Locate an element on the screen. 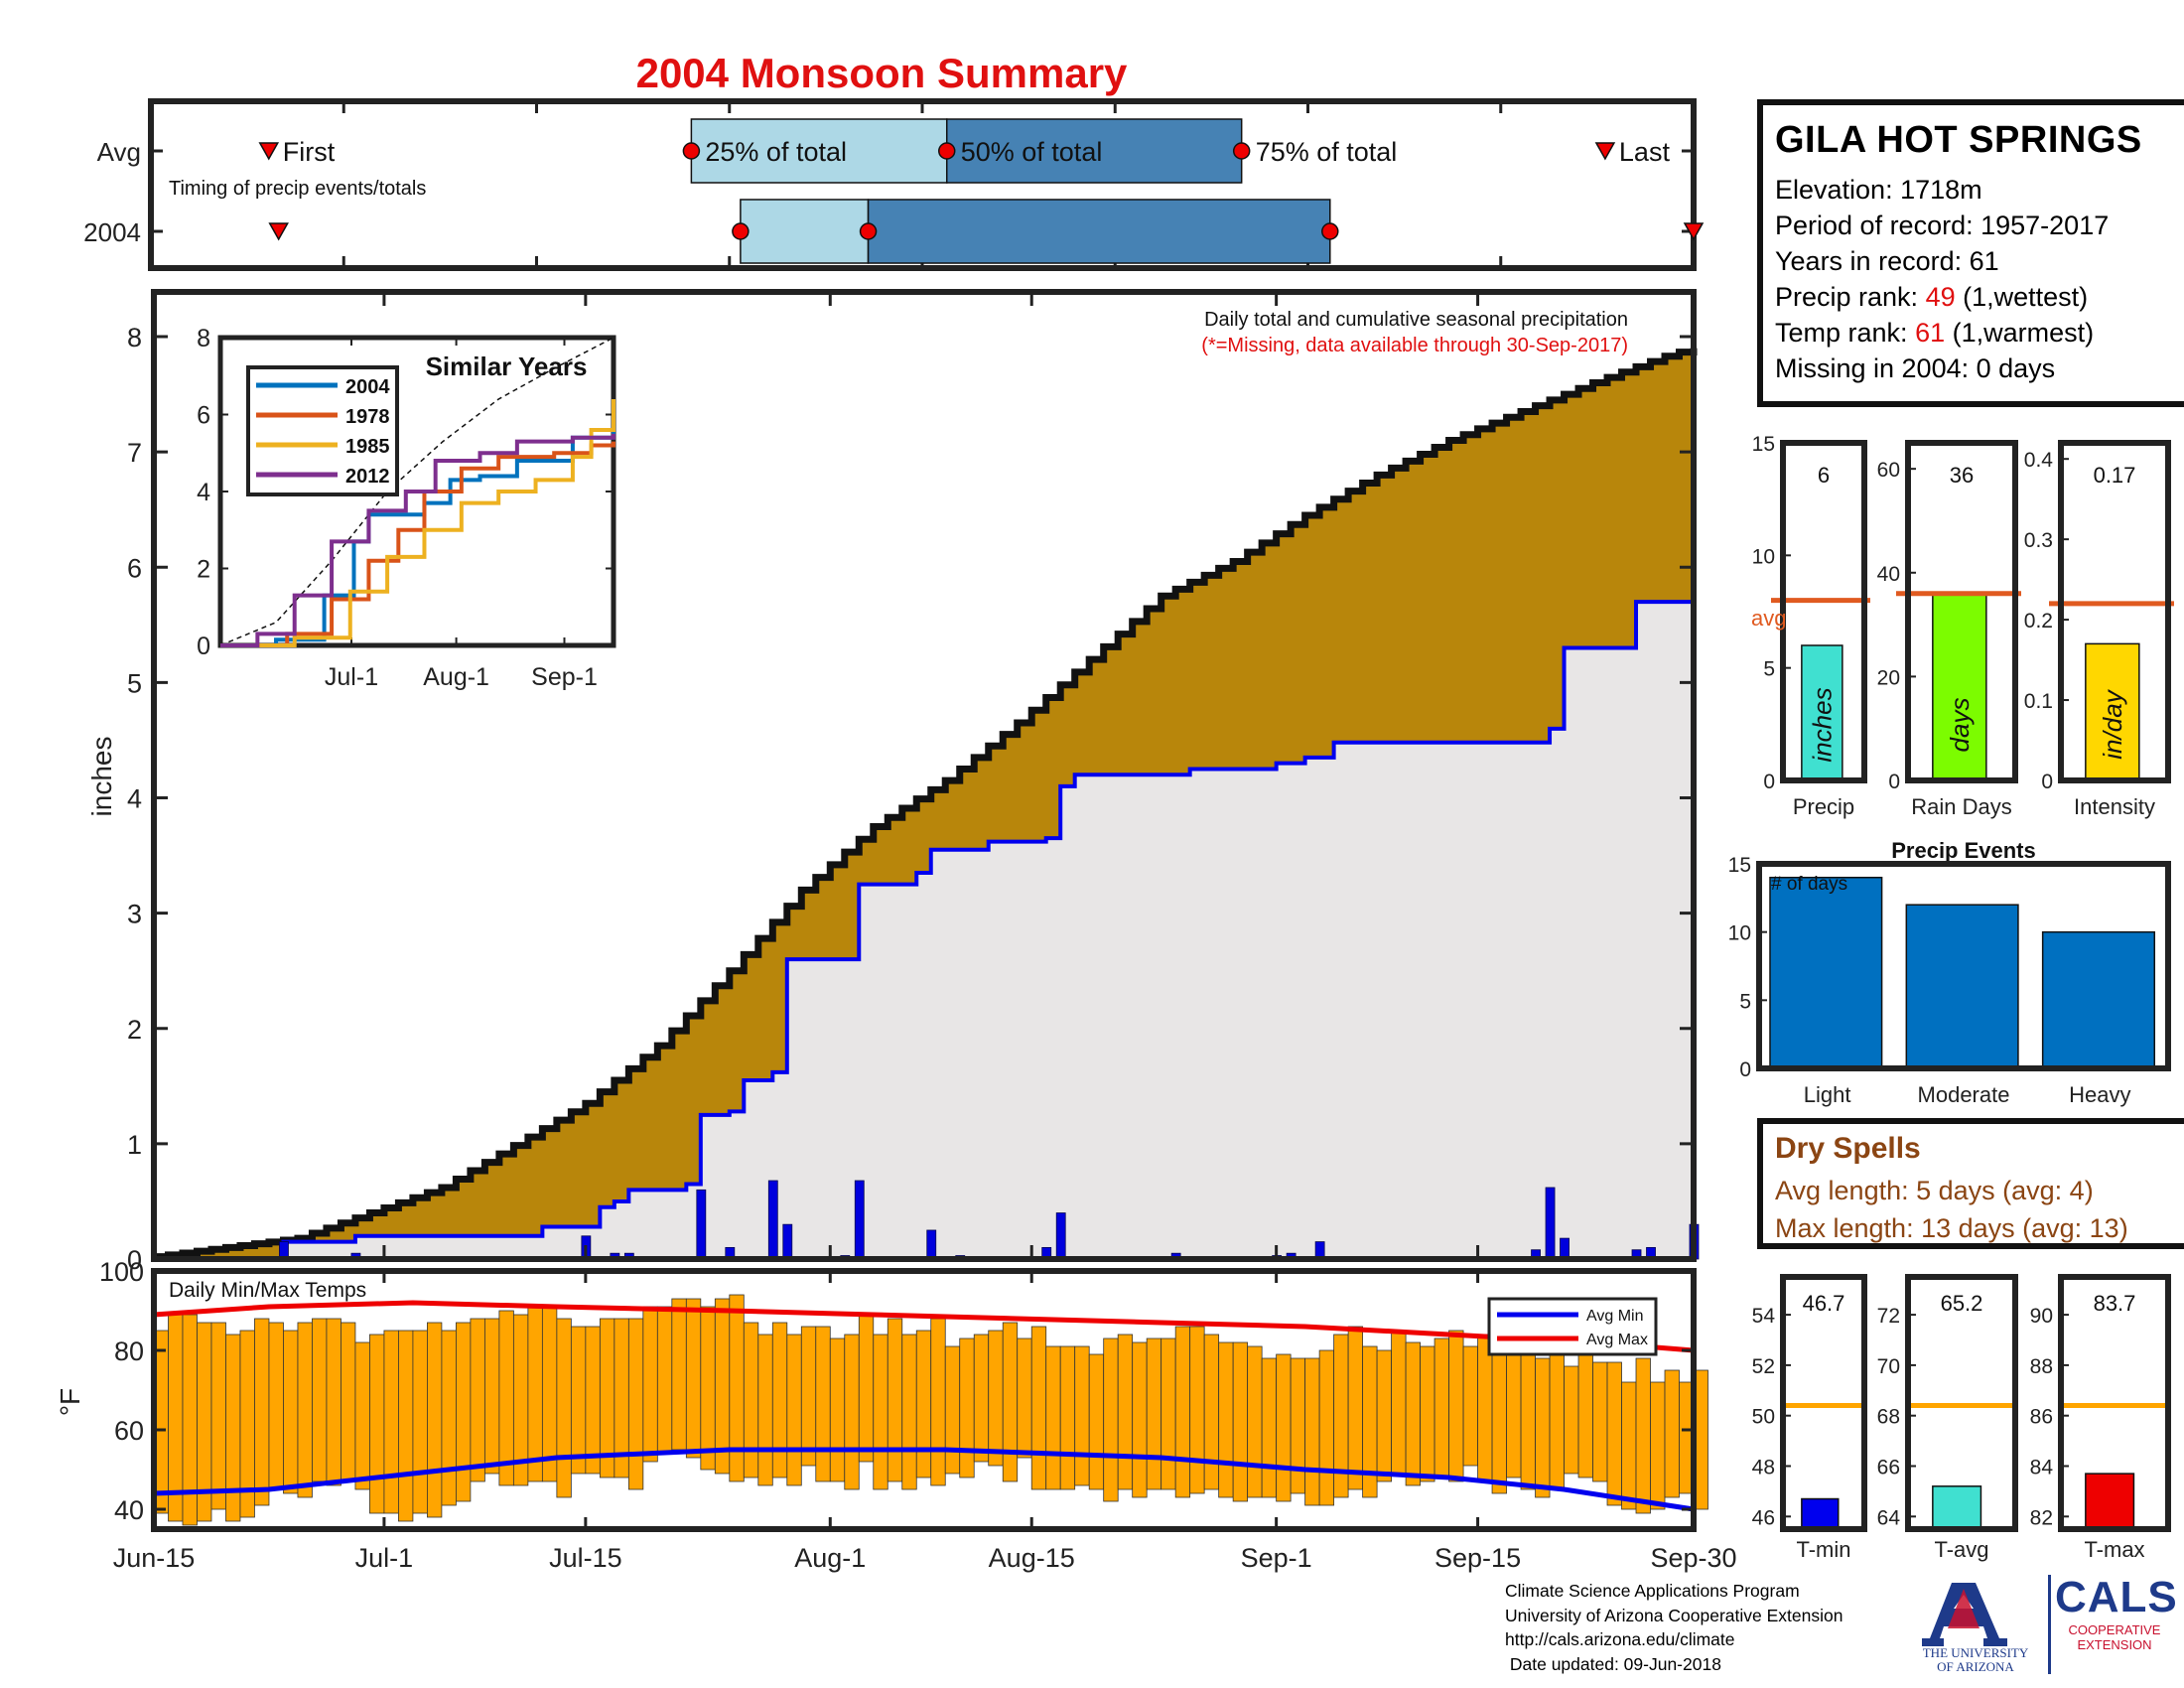 This screenshot has height=1688, width=2184. event-bar-light is located at coordinates (1826, 972).